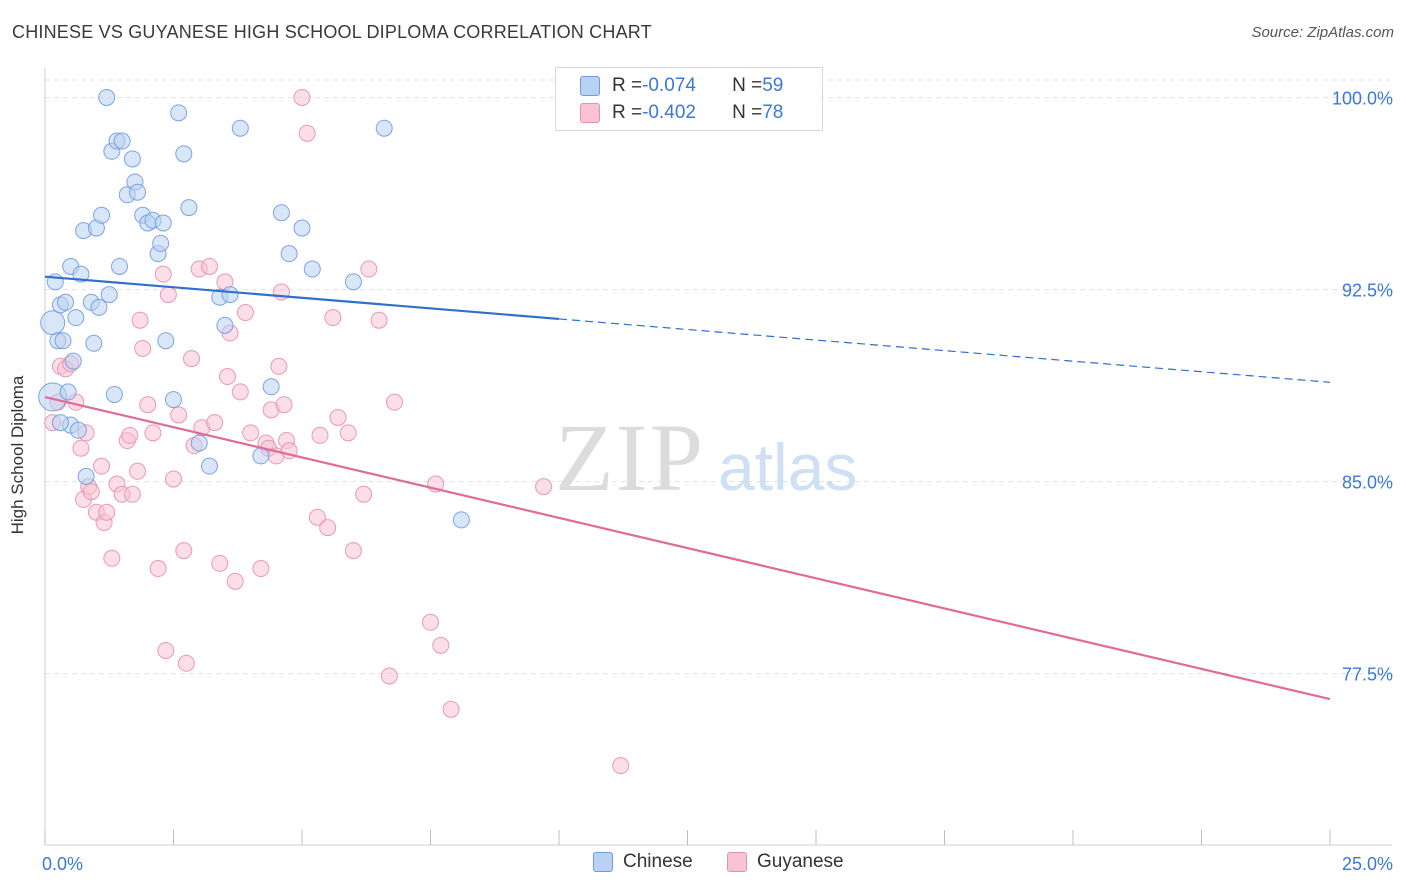  What do you see at coordinates (773, 85) in the screenshot?
I see `n-value: 59` at bounding box center [773, 85].